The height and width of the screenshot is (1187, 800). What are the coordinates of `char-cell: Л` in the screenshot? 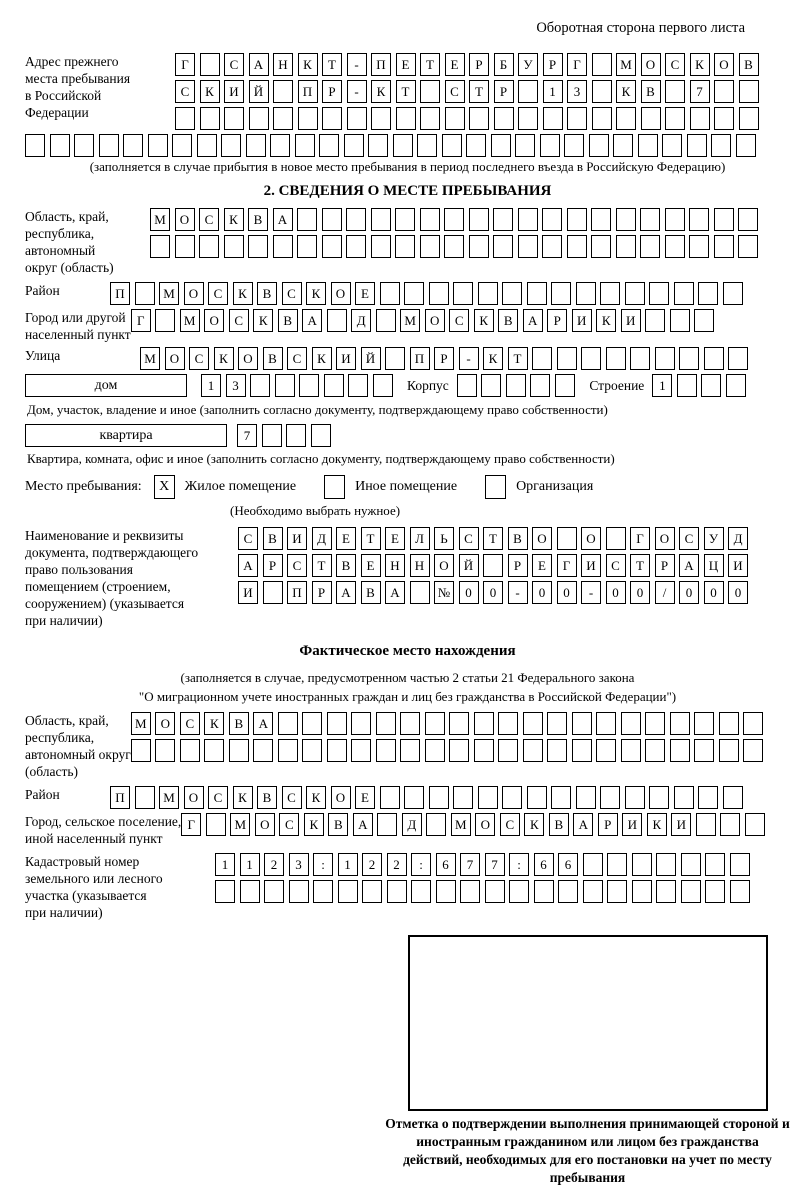 It's located at (419, 538).